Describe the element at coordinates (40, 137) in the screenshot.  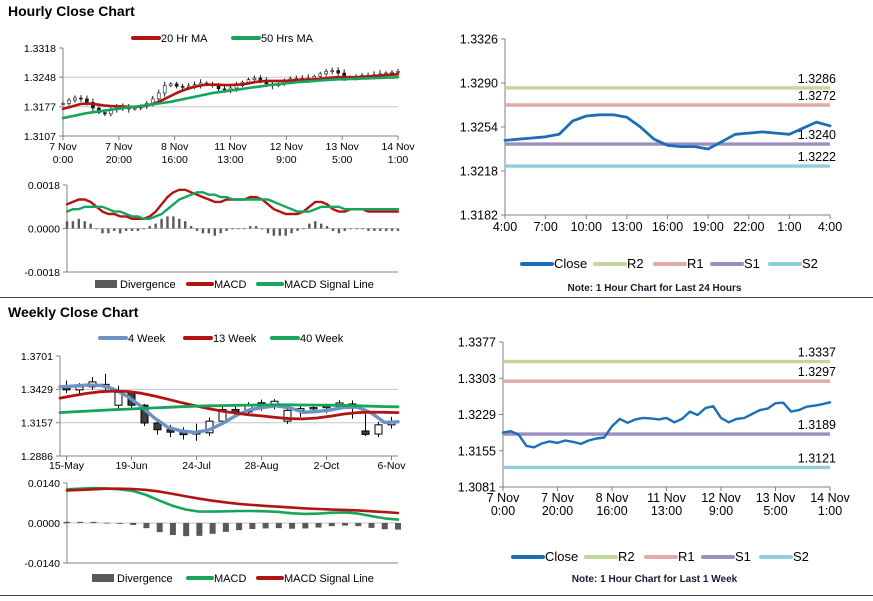
I see `svg-text: 1.3107` at that location.